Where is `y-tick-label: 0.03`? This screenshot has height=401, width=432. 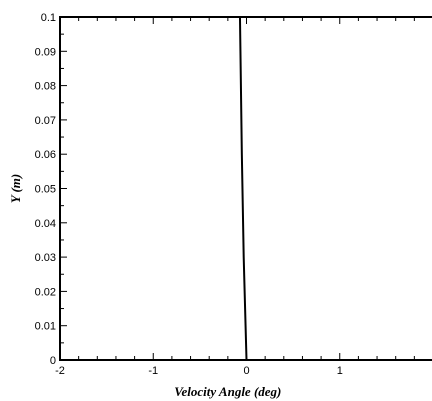
y-tick-label: 0.03 is located at coordinates (45, 258).